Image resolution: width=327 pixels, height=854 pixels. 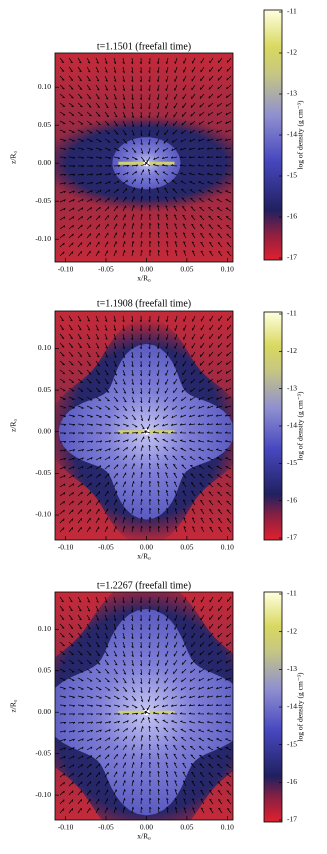 I want to click on y-tick-label: -0.05, so click(x=43, y=752).